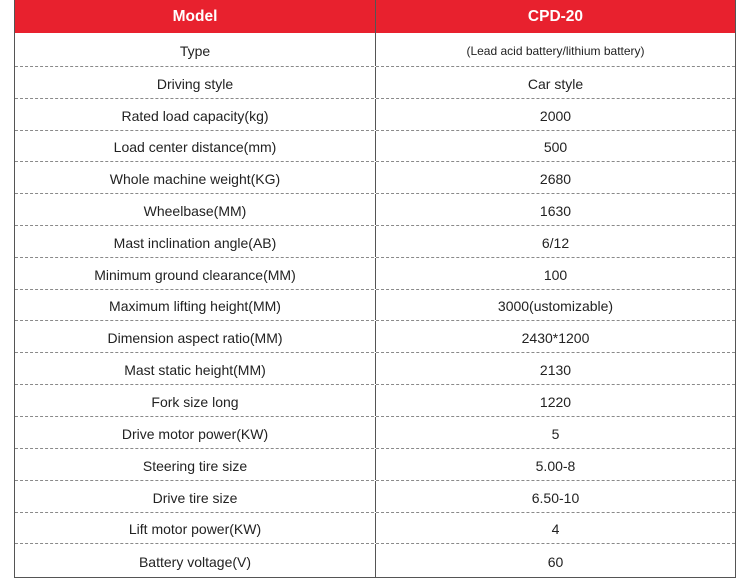 This screenshot has height=578, width=750. I want to click on table-row: Rated load capacity(kg) 2000, so click(375, 115).